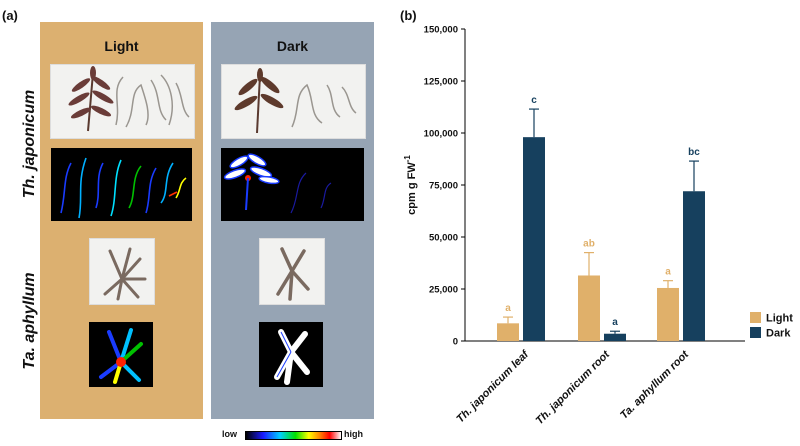 The width and height of the screenshot is (800, 446). What do you see at coordinates (655, 385) in the screenshot?
I see `x-category-label: Ta. aphyllum root` at bounding box center [655, 385].